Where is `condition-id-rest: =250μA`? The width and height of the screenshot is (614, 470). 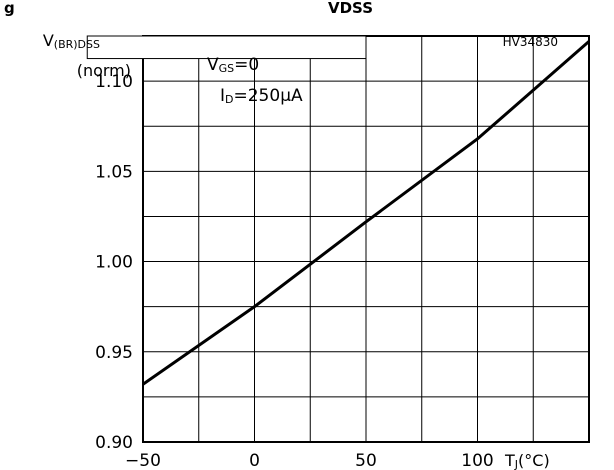 condition-id-rest: =250μA is located at coordinates (269, 96).